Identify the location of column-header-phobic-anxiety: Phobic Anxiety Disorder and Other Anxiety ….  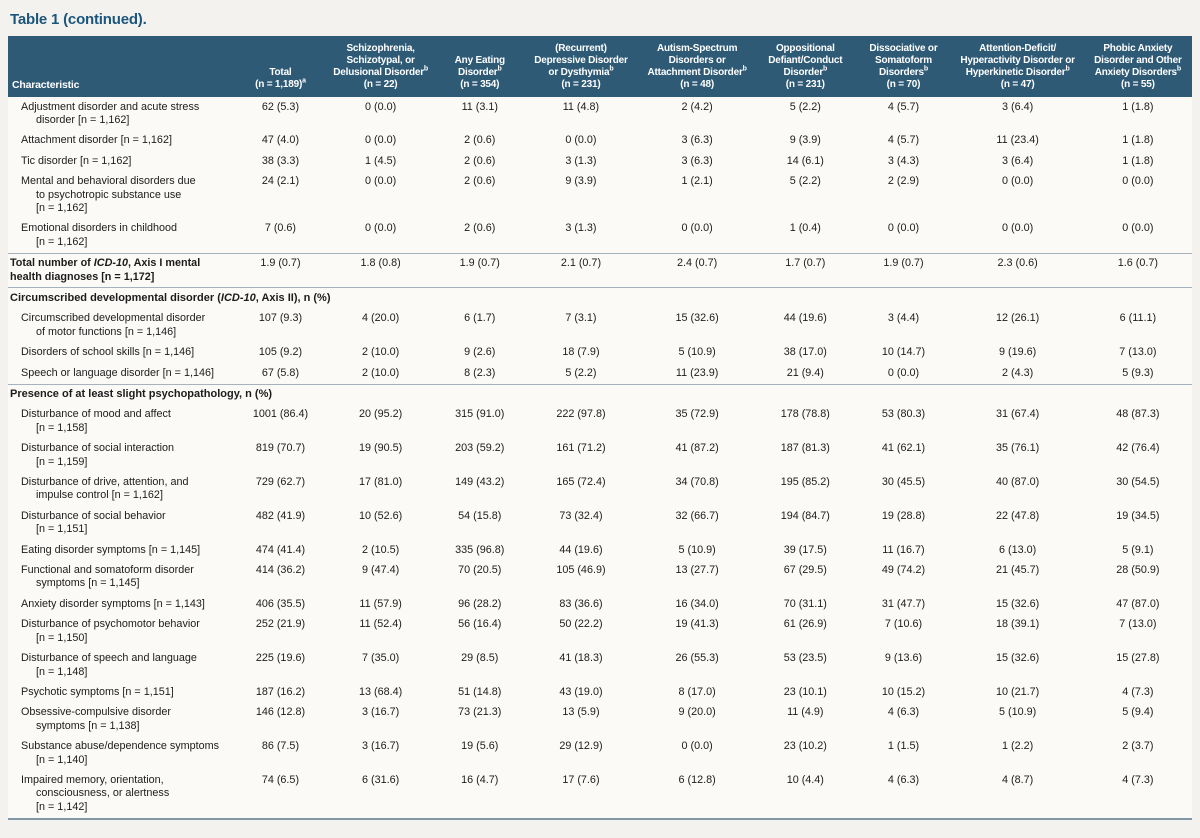
(1137, 66).